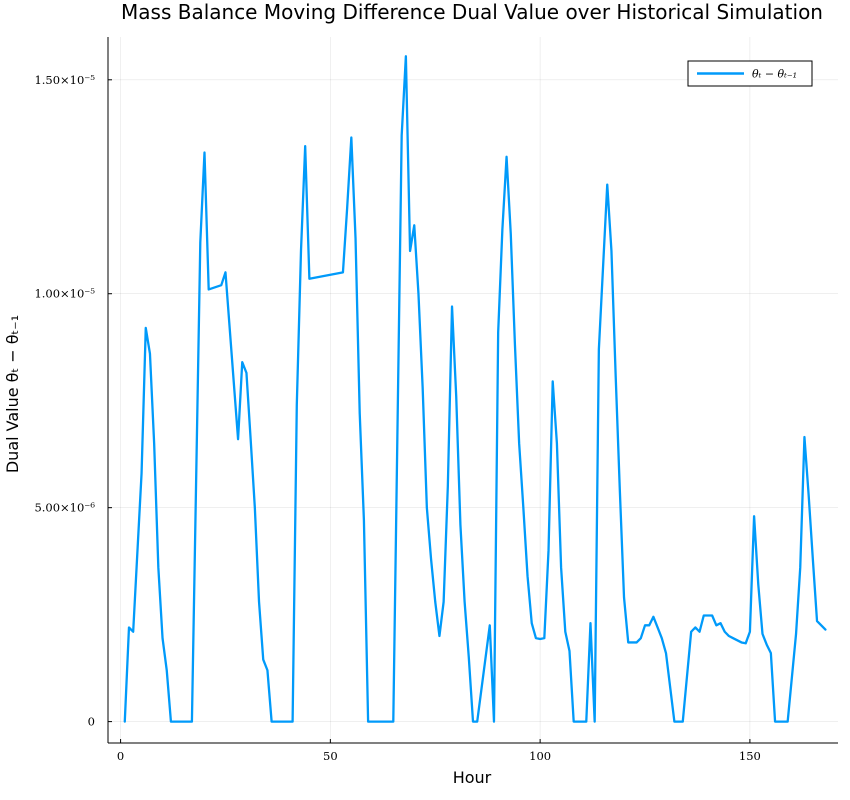 The height and width of the screenshot is (800, 850). What do you see at coordinates (91, 722) in the screenshot?
I see `y-tick-label: 0` at bounding box center [91, 722].